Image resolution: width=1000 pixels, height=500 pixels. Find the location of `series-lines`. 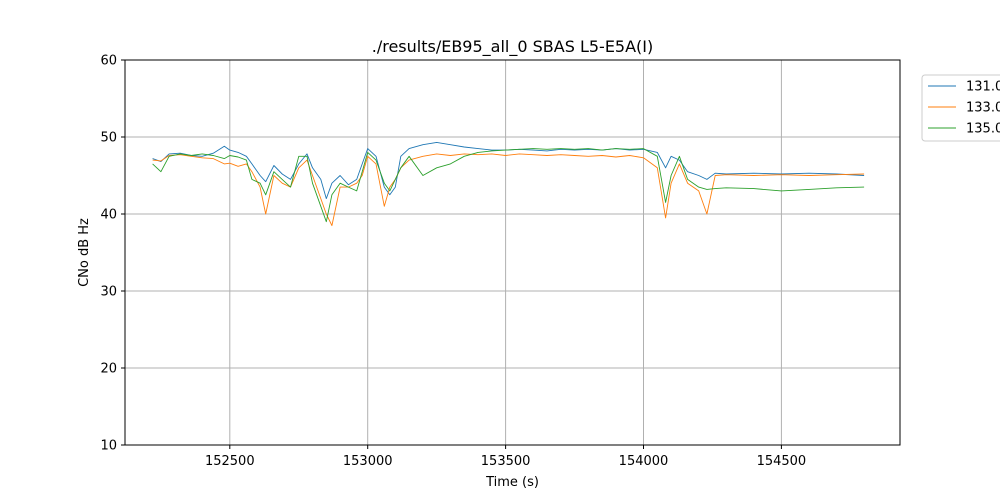

series-lines is located at coordinates (508, 184).